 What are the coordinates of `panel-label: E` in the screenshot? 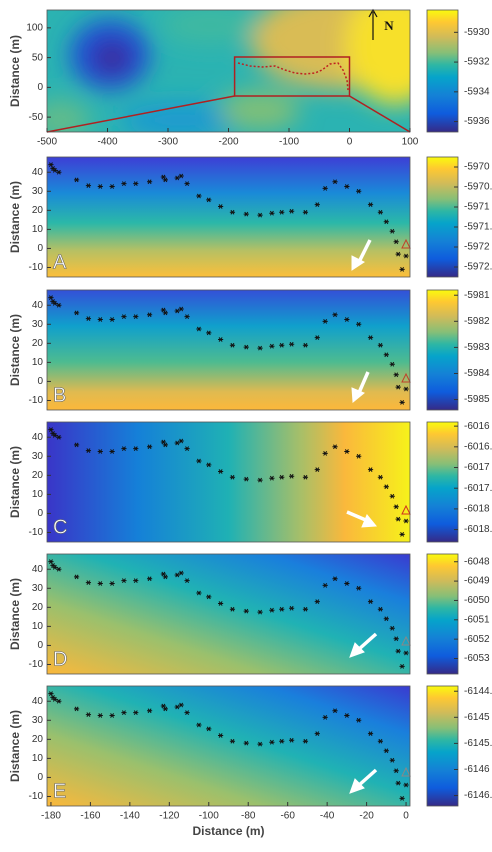 It's located at (59, 791).